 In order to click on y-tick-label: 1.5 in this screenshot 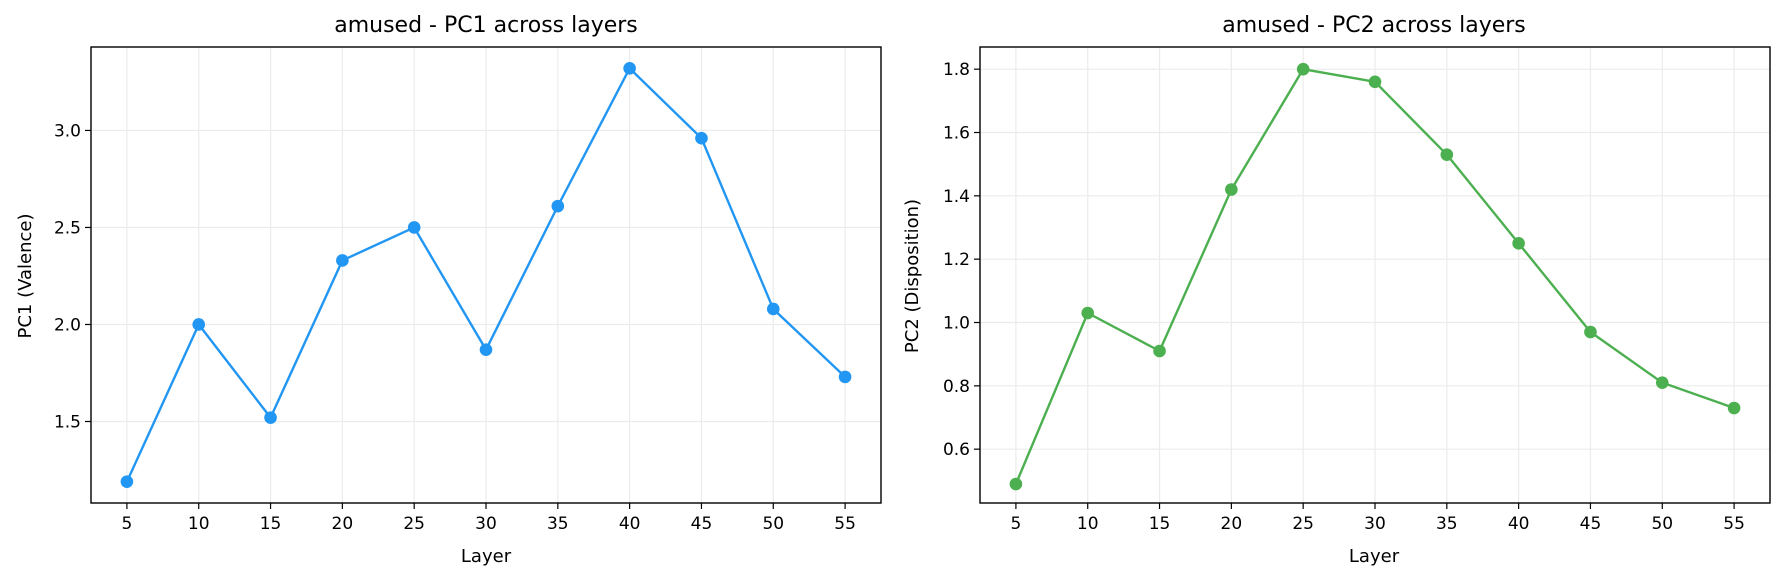, I will do `click(67, 423)`.